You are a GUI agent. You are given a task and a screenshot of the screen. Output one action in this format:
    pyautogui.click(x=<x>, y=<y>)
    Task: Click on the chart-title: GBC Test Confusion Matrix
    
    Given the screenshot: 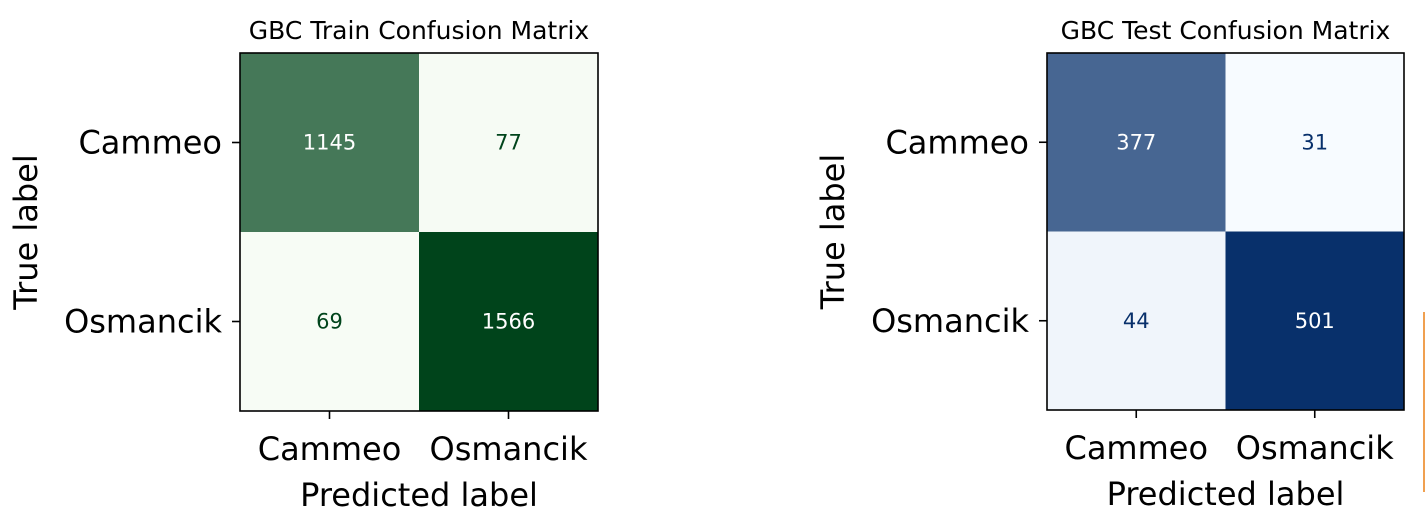 What is the action you would take?
    pyautogui.click(x=1226, y=30)
    